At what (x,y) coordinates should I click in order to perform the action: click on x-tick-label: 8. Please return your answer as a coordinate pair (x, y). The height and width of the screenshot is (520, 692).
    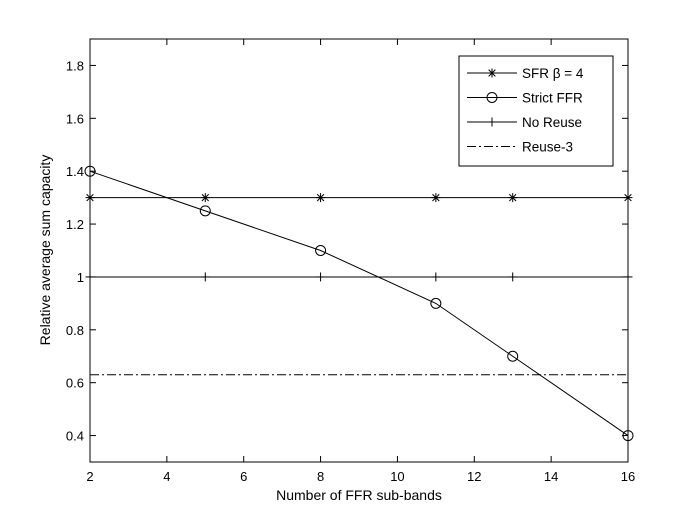
    Looking at the image, I should click on (320, 476).